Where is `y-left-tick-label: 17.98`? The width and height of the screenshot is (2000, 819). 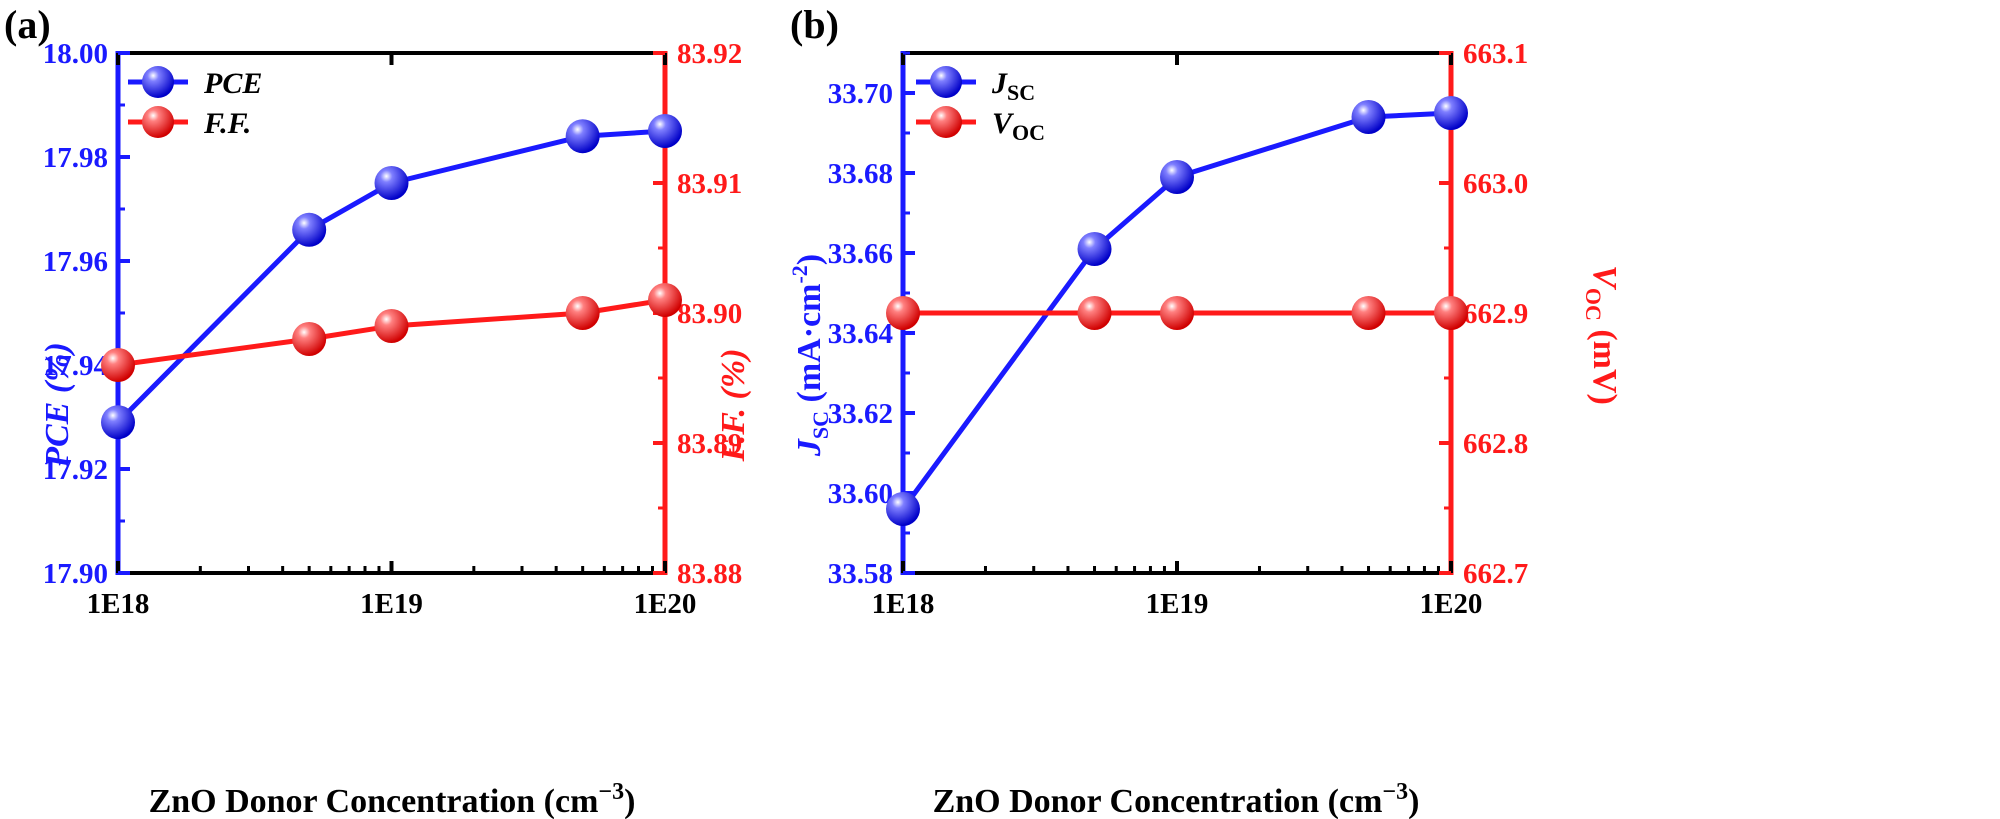
y-left-tick-label: 17.98 is located at coordinates (75, 158).